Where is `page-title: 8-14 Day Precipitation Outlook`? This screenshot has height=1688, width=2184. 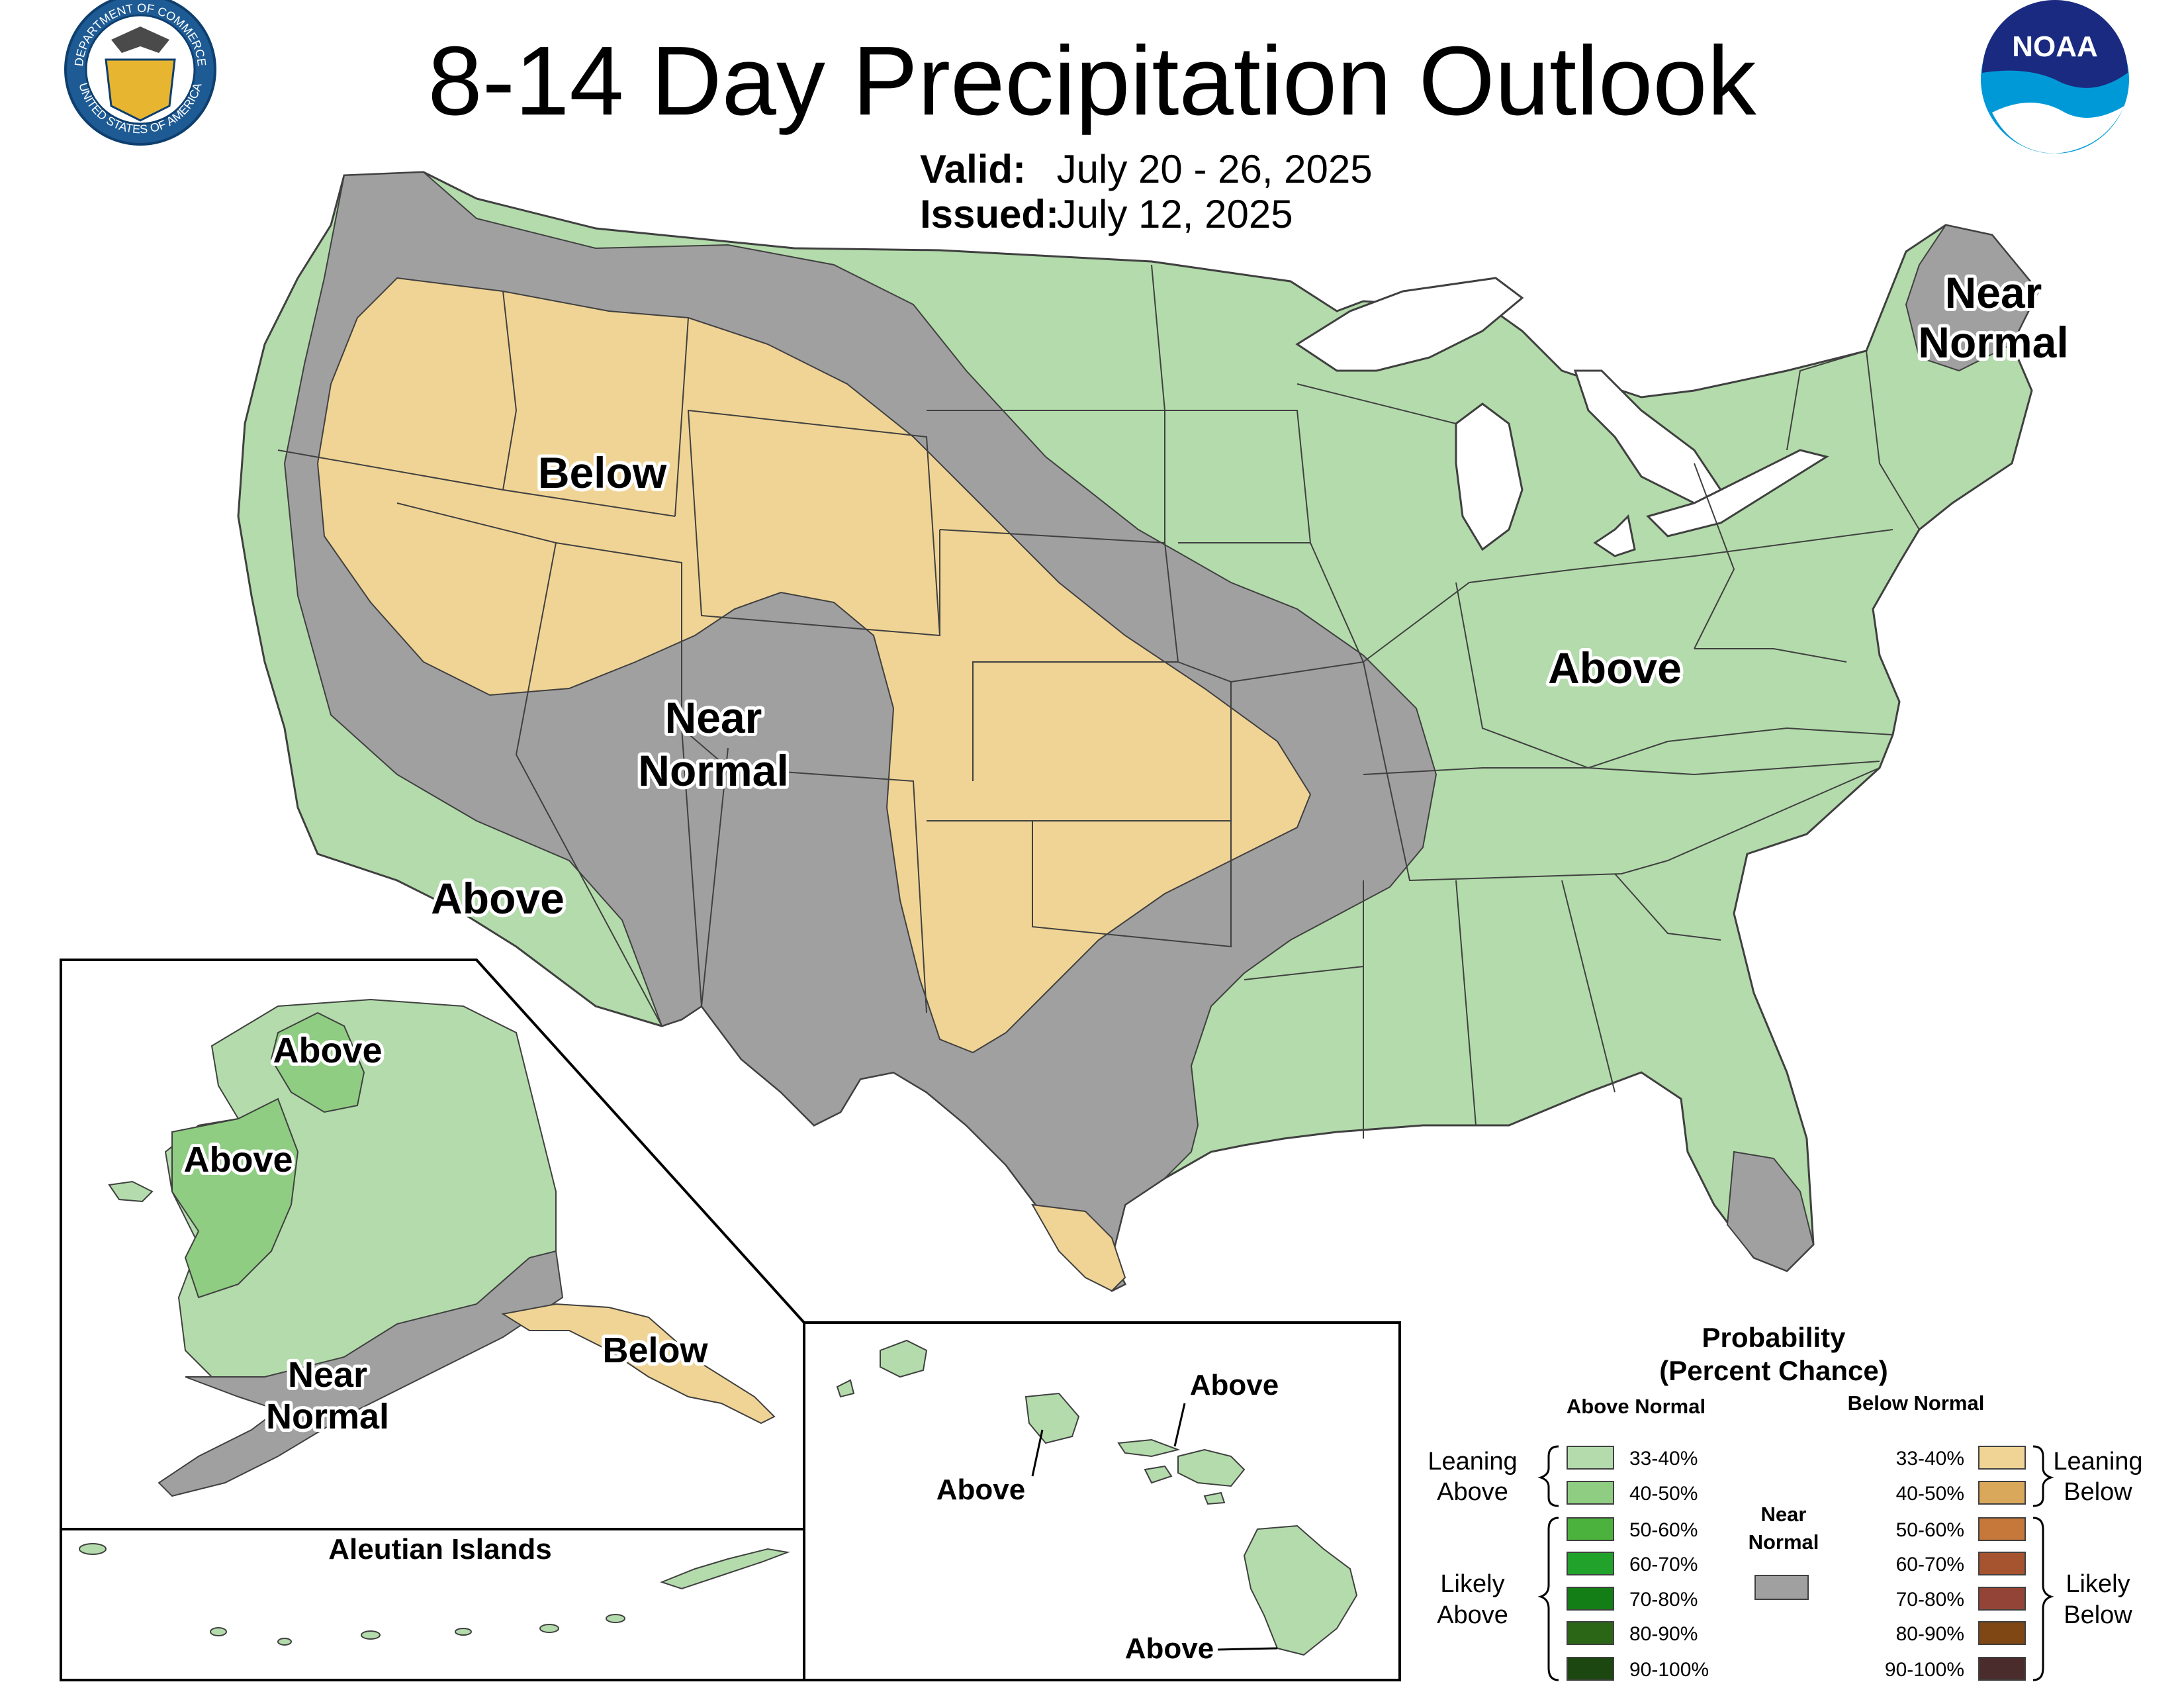 page-title: 8-14 Day Precipitation Outlook is located at coordinates (1092, 81).